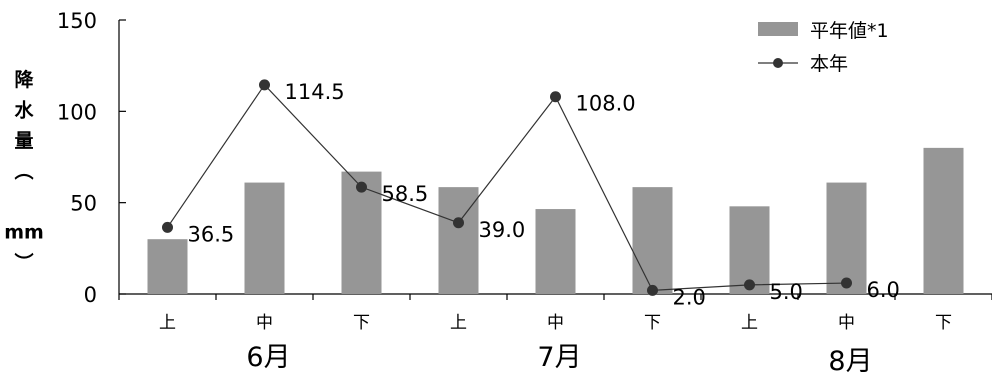 Image resolution: width=992 pixels, height=374 pixels. Describe the element at coordinates (778, 63) in the screenshot. I see `legend-swatch-marker` at that location.